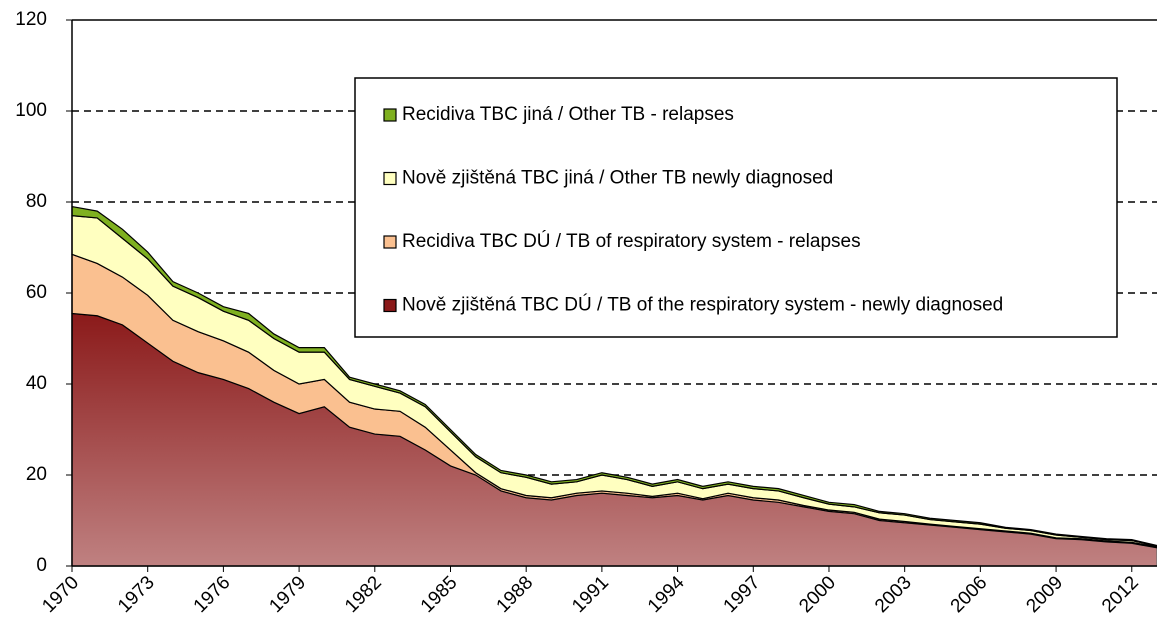  What do you see at coordinates (31, 110) in the screenshot?
I see `y-tick-label: 100` at bounding box center [31, 110].